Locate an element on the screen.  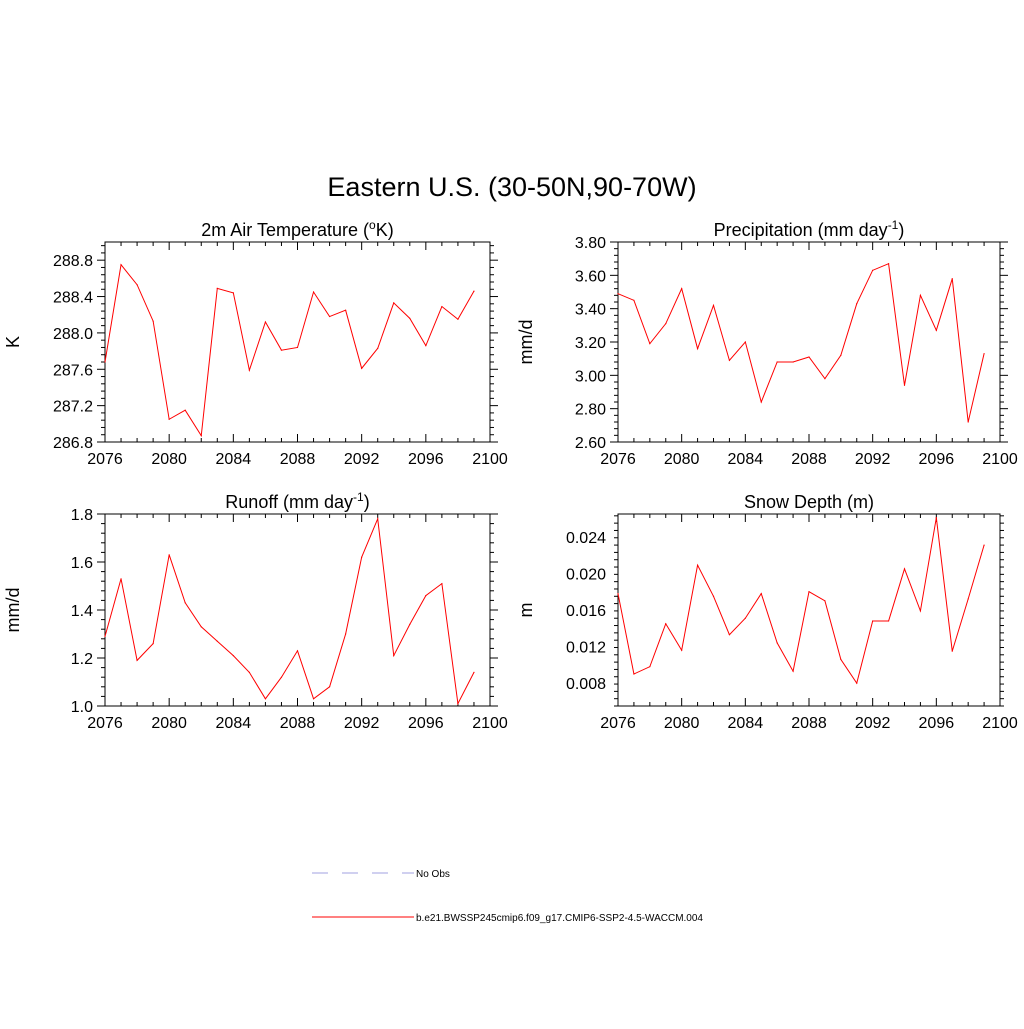
panel-title-superscript: -1 is located at coordinates (893, 225).